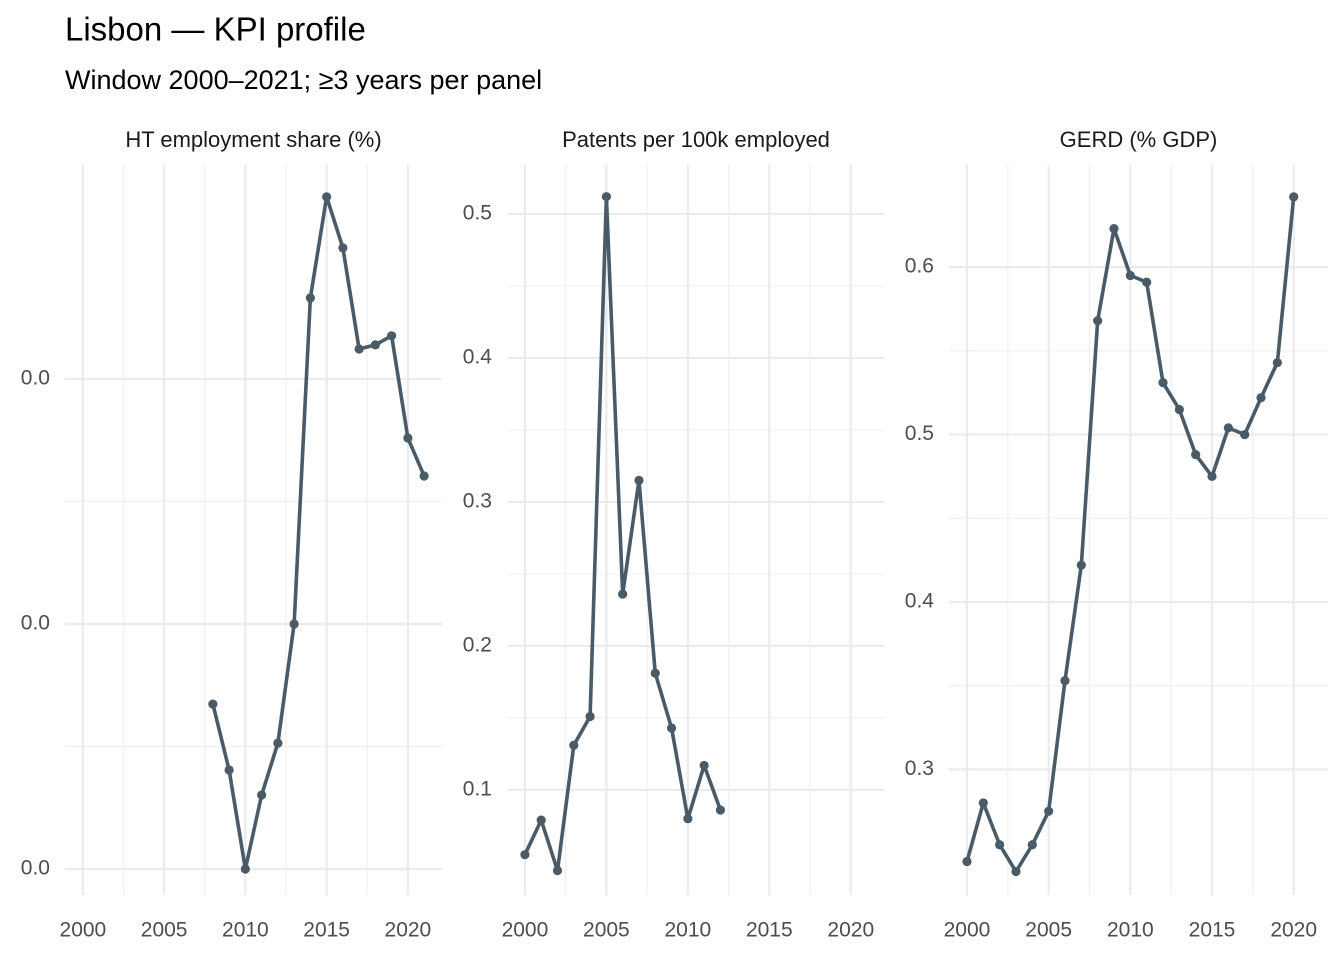 The image size is (1344, 960). I want to click on y-tick-label: 0.2, so click(477, 644).